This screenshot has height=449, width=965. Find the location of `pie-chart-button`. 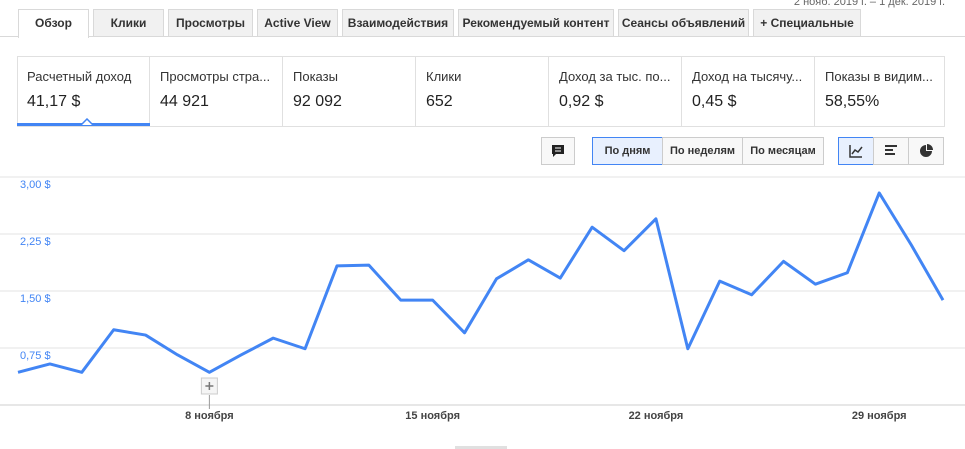

pie-chart-button is located at coordinates (926, 151).